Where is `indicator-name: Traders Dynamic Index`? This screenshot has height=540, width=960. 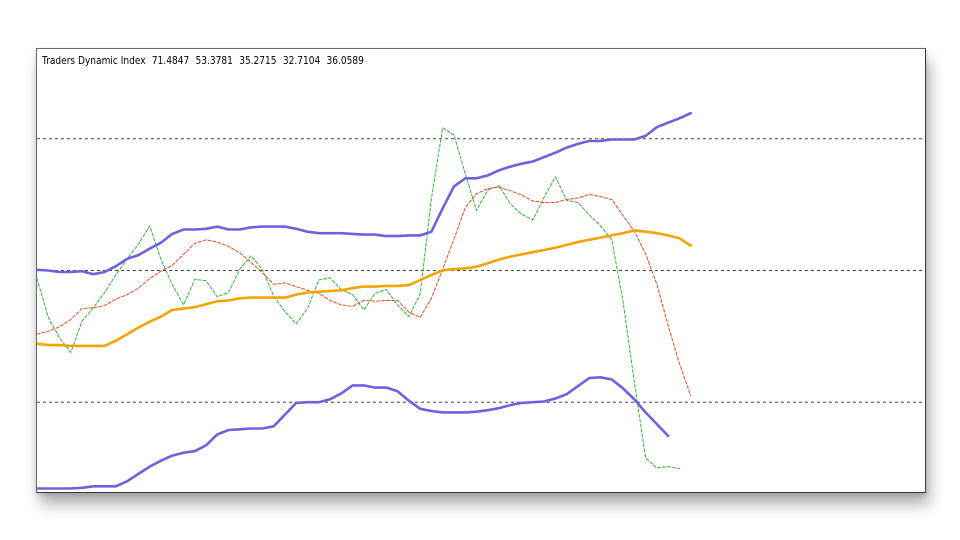 indicator-name: Traders Dynamic Index is located at coordinates (94, 61).